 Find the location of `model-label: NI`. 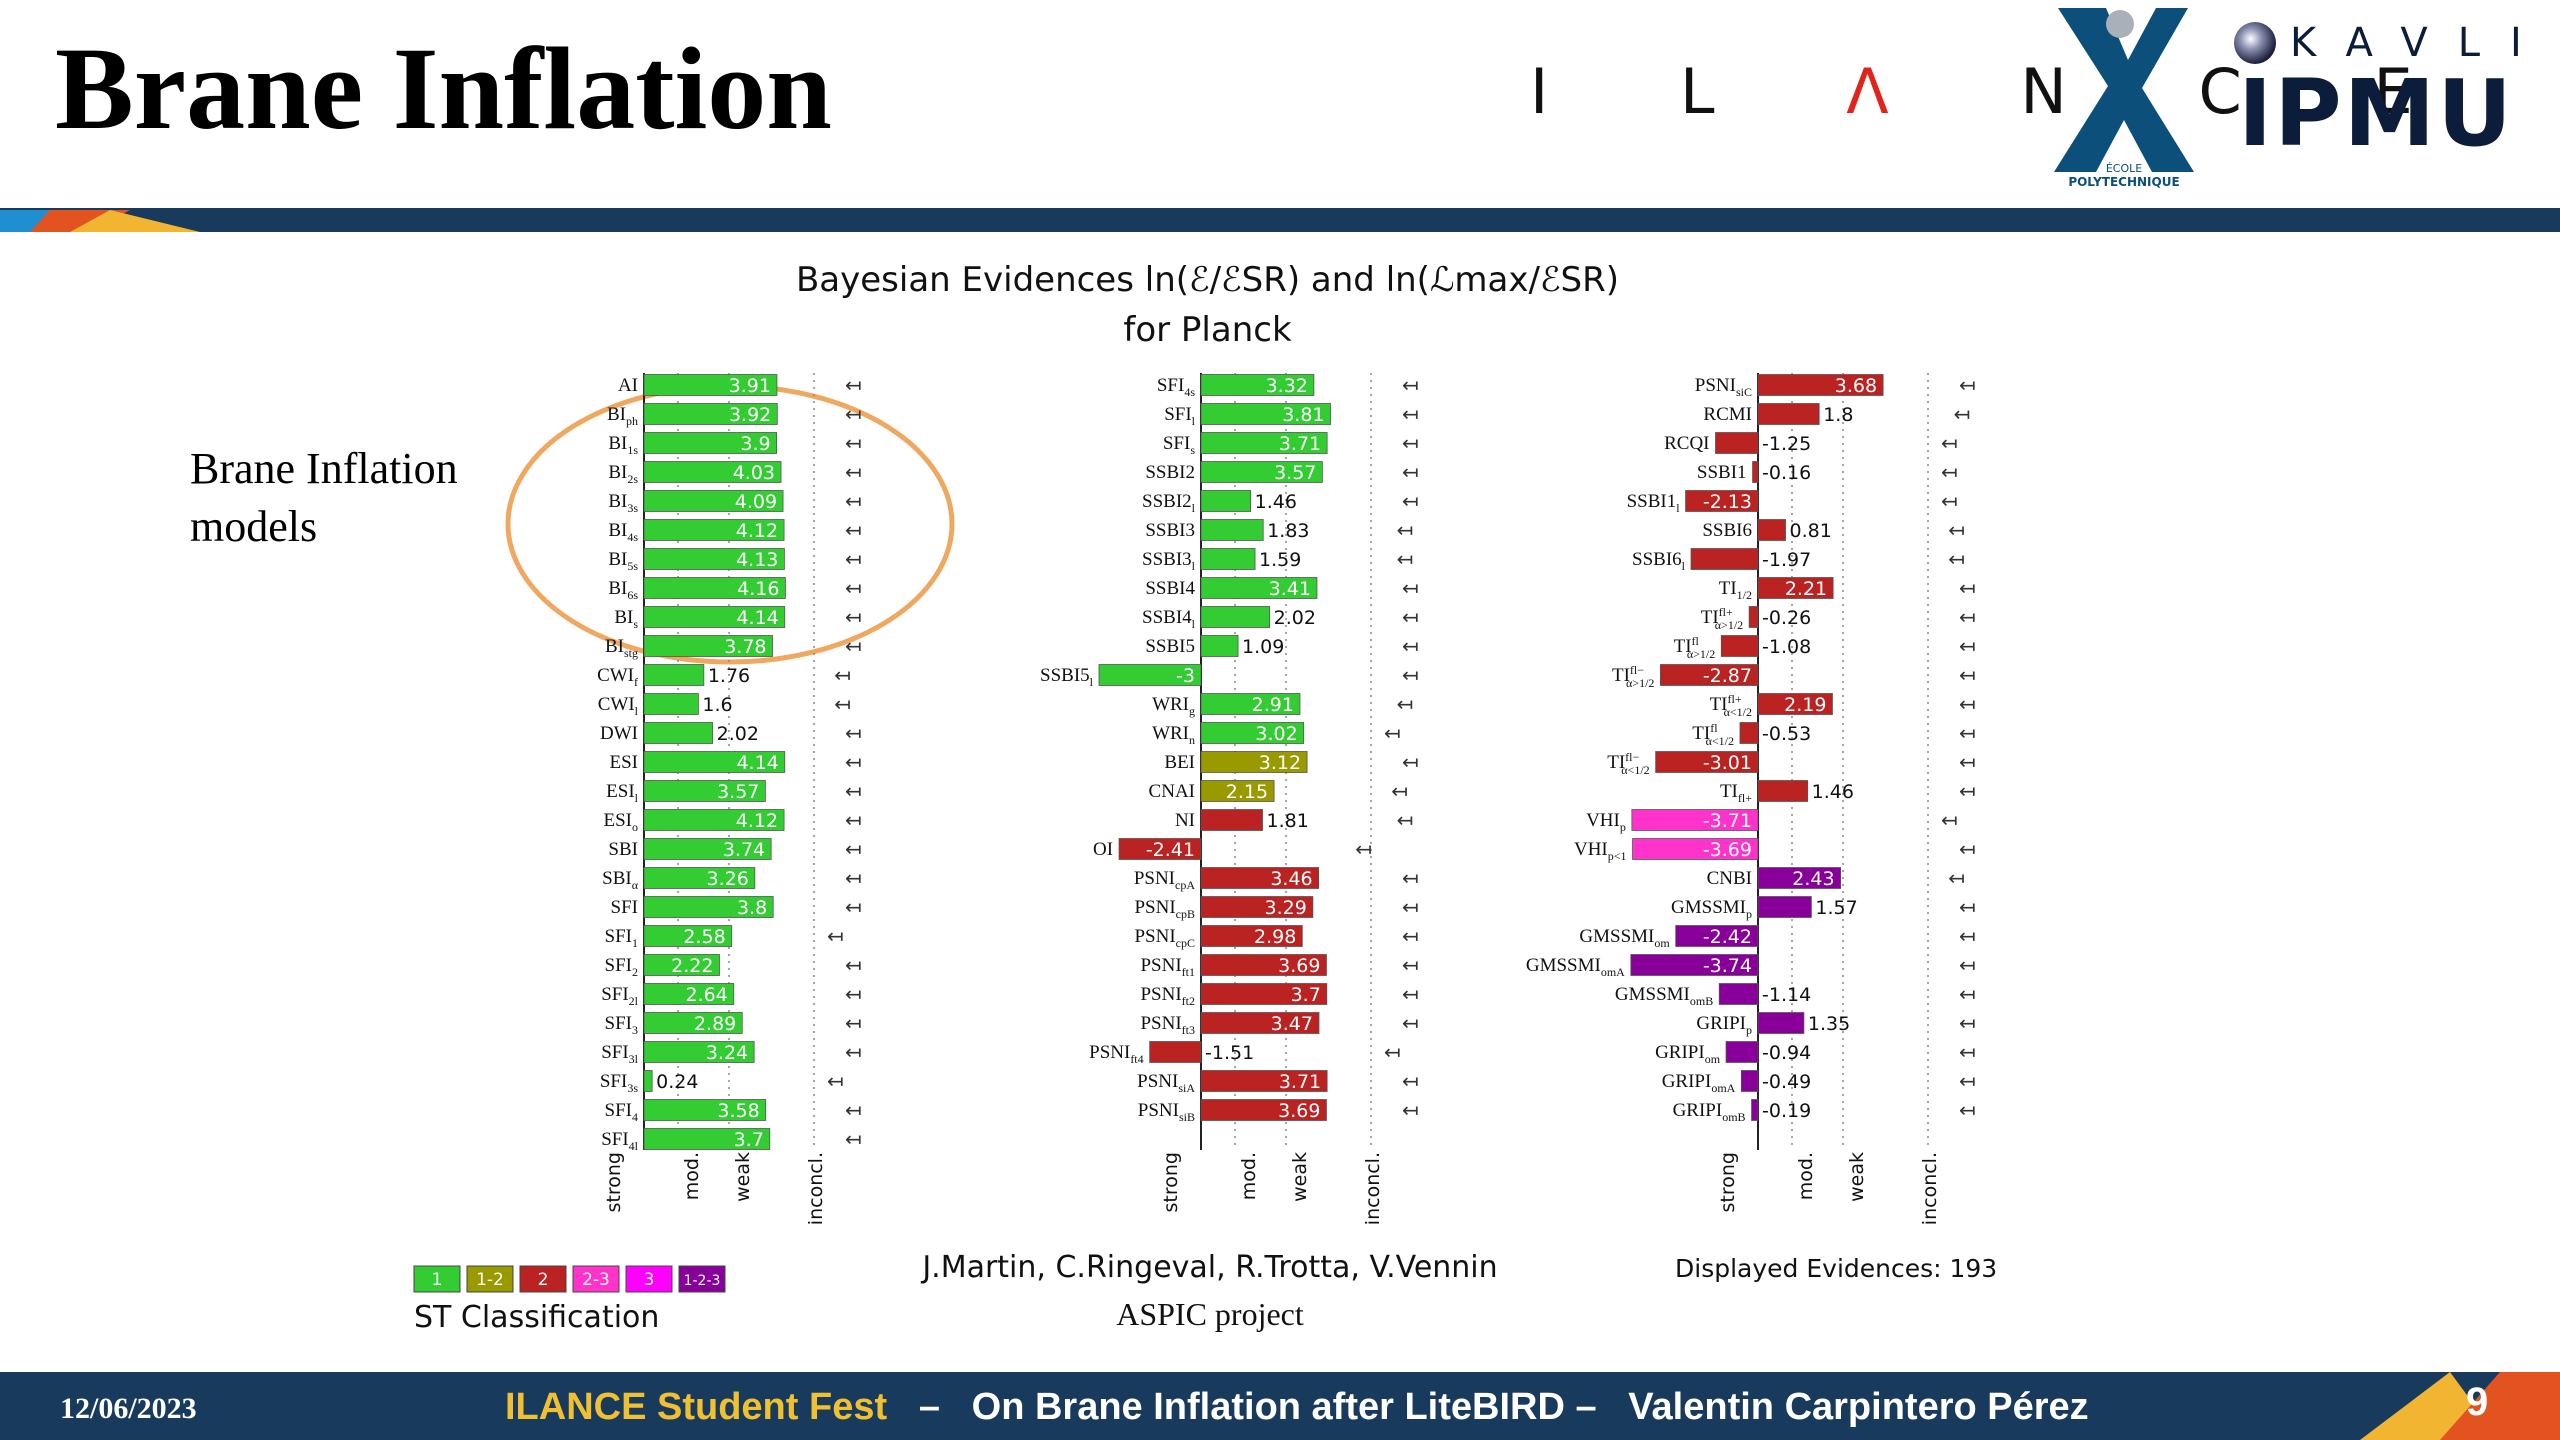

model-label: NI is located at coordinates (1185, 820).